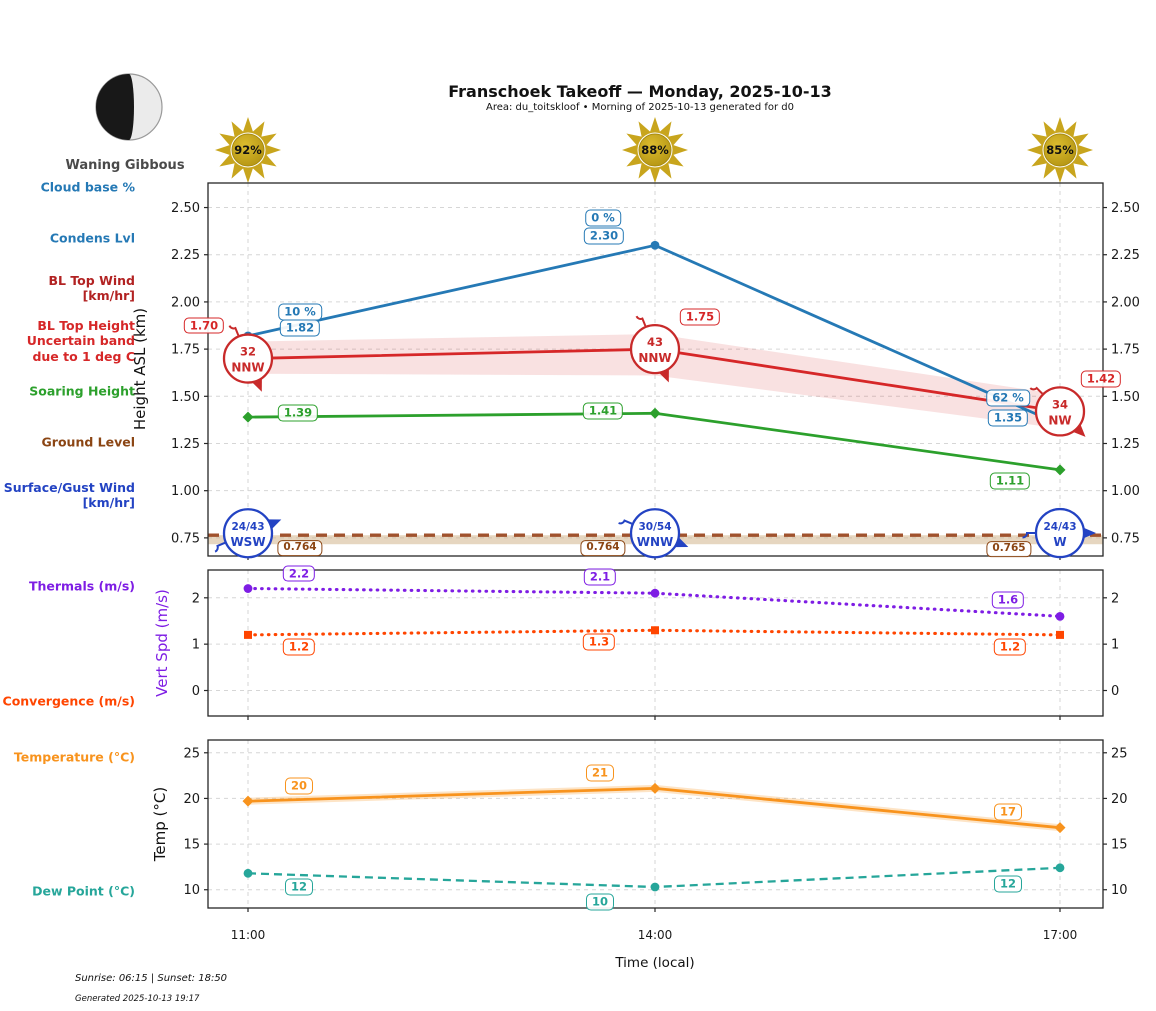 This screenshot has height=1011, width=1156. I want to click on wind-annotation-NNW: 32 NNW, so click(248, 358).